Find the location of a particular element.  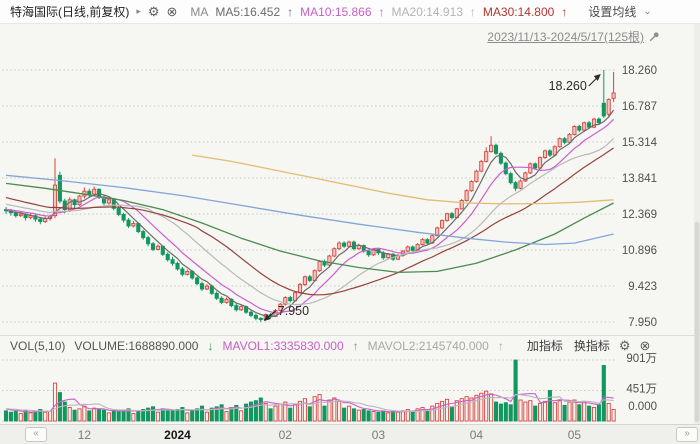

svg-text: 901万 is located at coordinates (641, 359).